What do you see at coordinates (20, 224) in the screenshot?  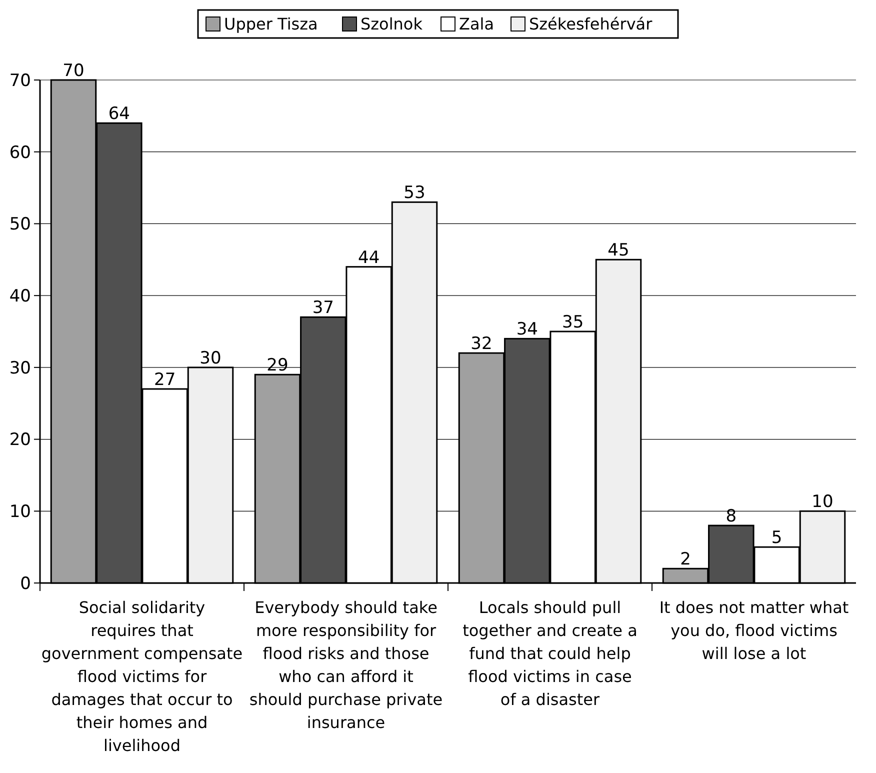 I see `y-tick-label: 50` at bounding box center [20, 224].